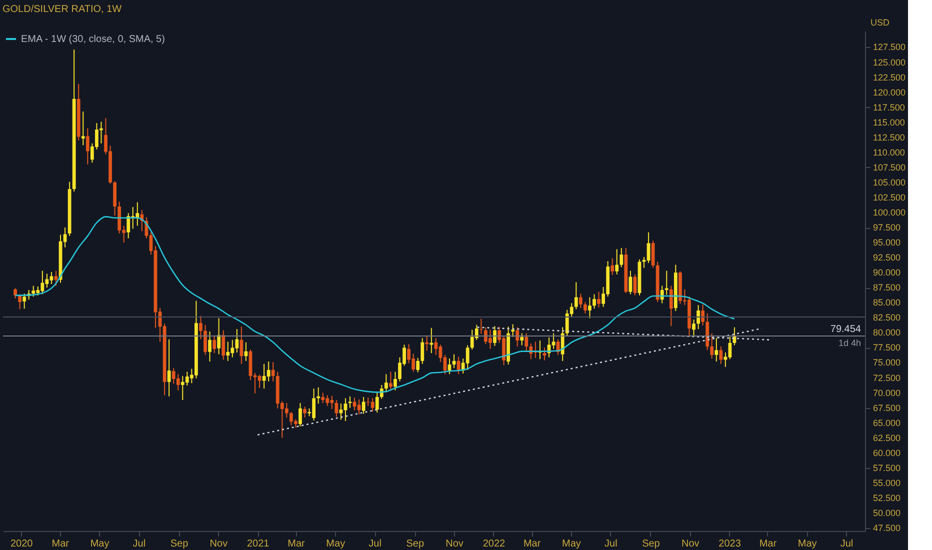 Image resolution: width=932 pixels, height=550 pixels. What do you see at coordinates (889, 182) in the screenshot?
I see `y-tick-label: 105.000` at bounding box center [889, 182].